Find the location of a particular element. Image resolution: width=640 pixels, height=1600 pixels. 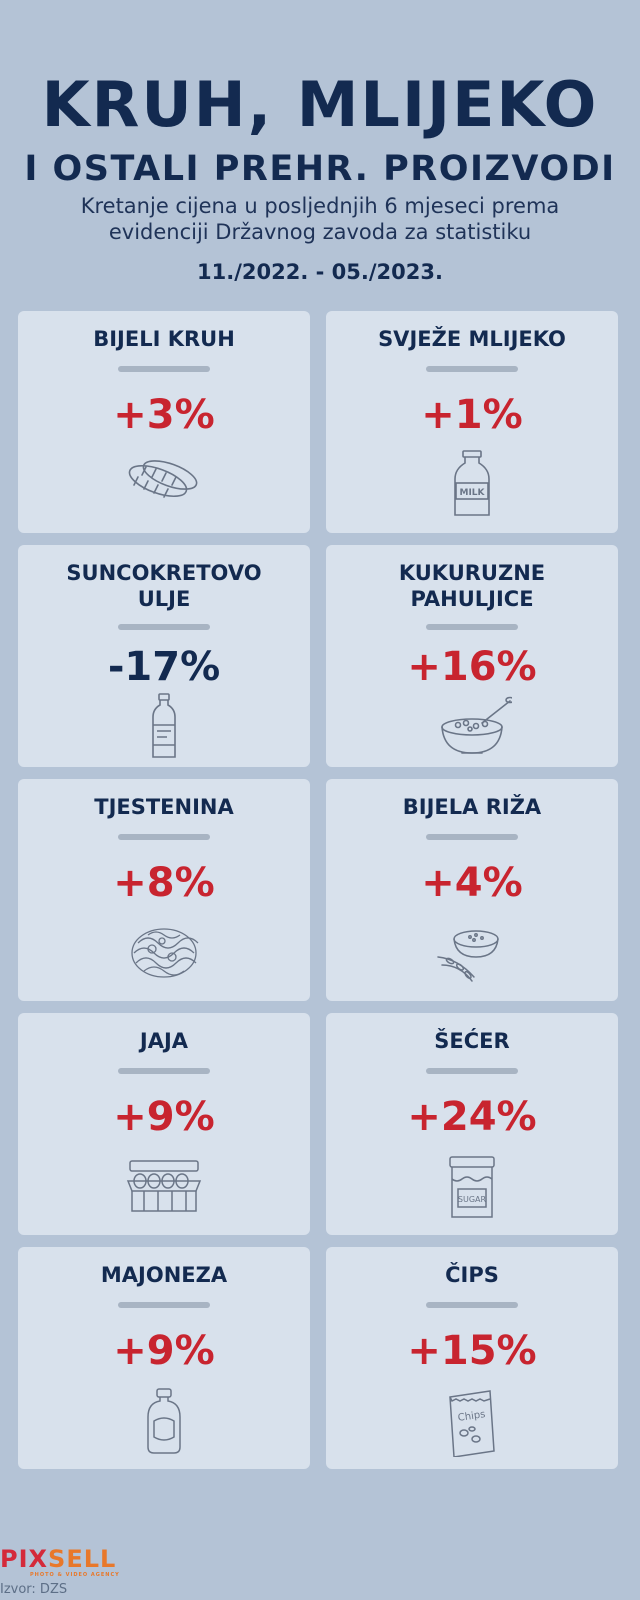

page-title-line1: KRUH, MLIJEKO is located at coordinates (320, 104).